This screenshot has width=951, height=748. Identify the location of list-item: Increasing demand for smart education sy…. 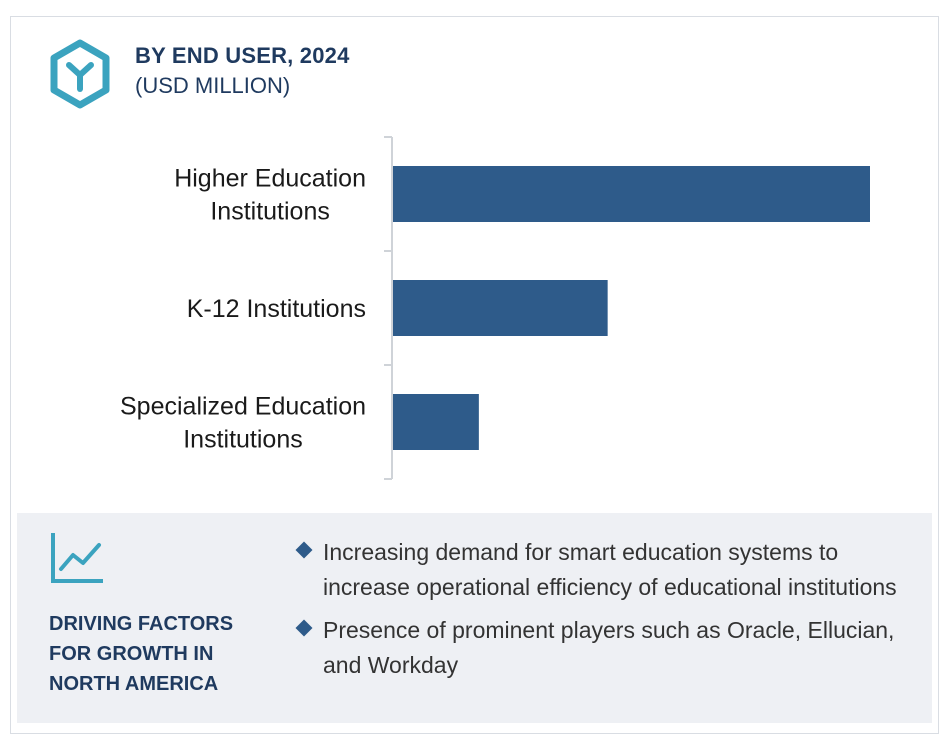
(610, 570).